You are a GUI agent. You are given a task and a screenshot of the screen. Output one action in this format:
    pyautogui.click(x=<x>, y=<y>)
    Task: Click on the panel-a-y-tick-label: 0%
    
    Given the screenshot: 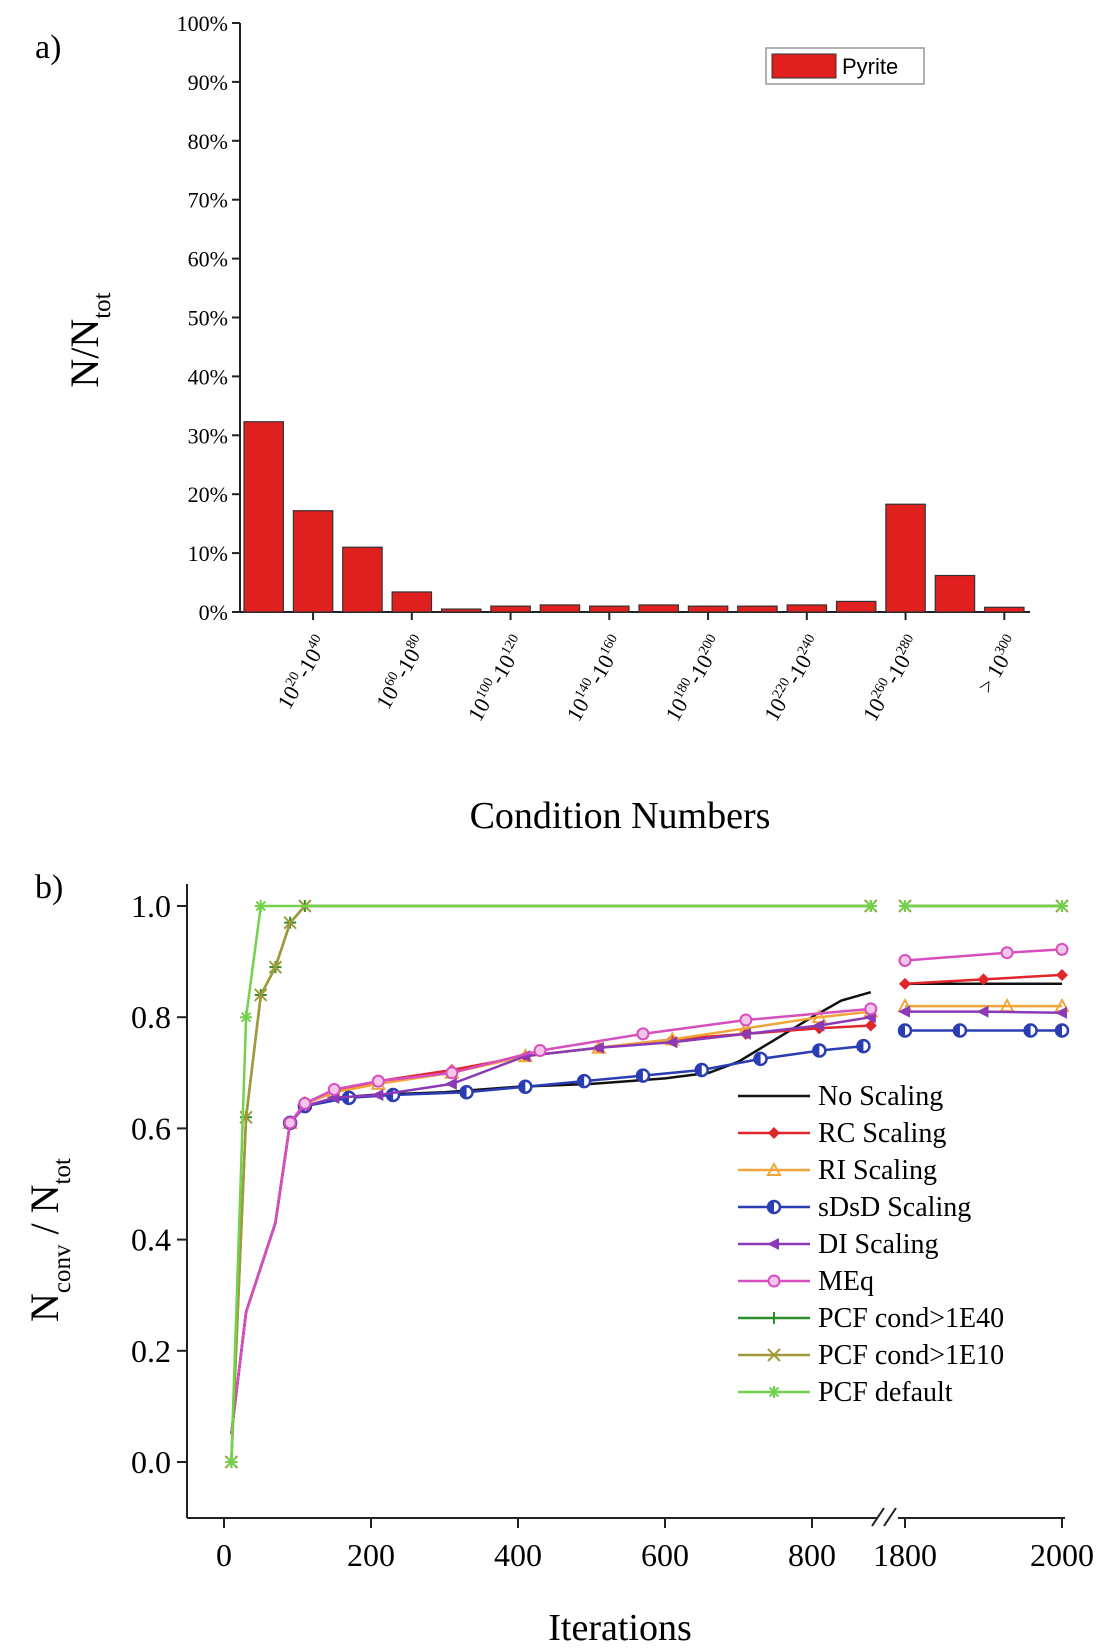 What is the action you would take?
    pyautogui.click(x=213, y=612)
    